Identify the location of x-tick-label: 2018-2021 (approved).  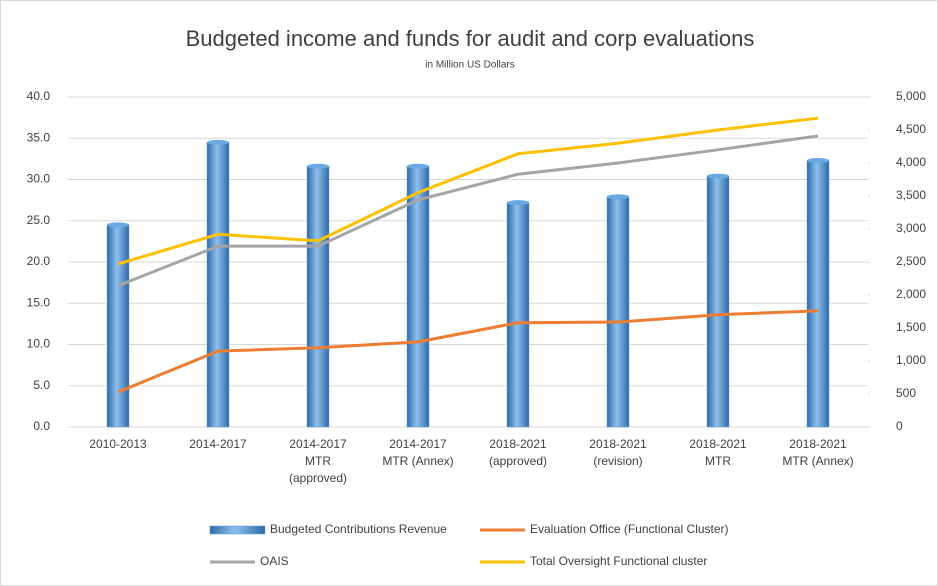
(518, 452).